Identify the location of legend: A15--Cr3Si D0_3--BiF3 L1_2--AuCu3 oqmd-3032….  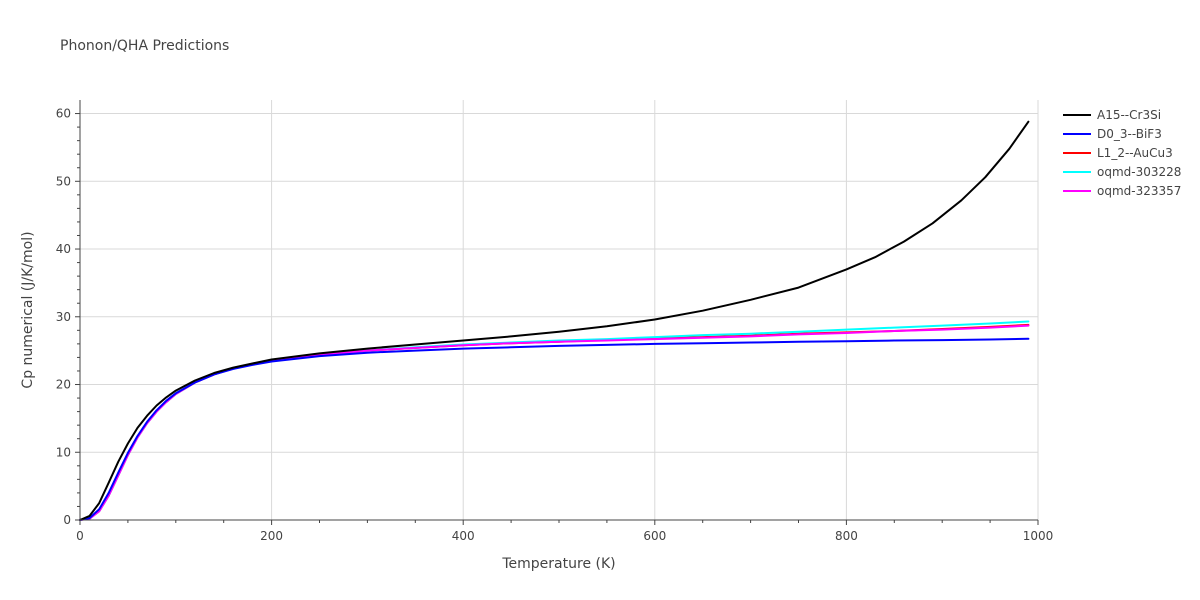
(1122, 153).